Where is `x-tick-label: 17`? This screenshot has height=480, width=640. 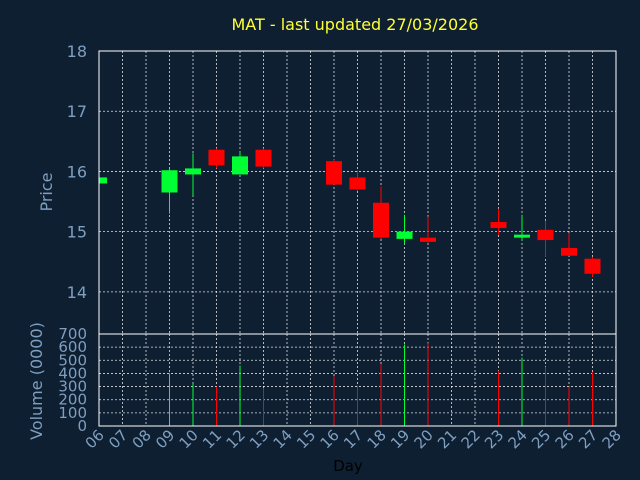 x-tick-label: 17 is located at coordinates (353, 439).